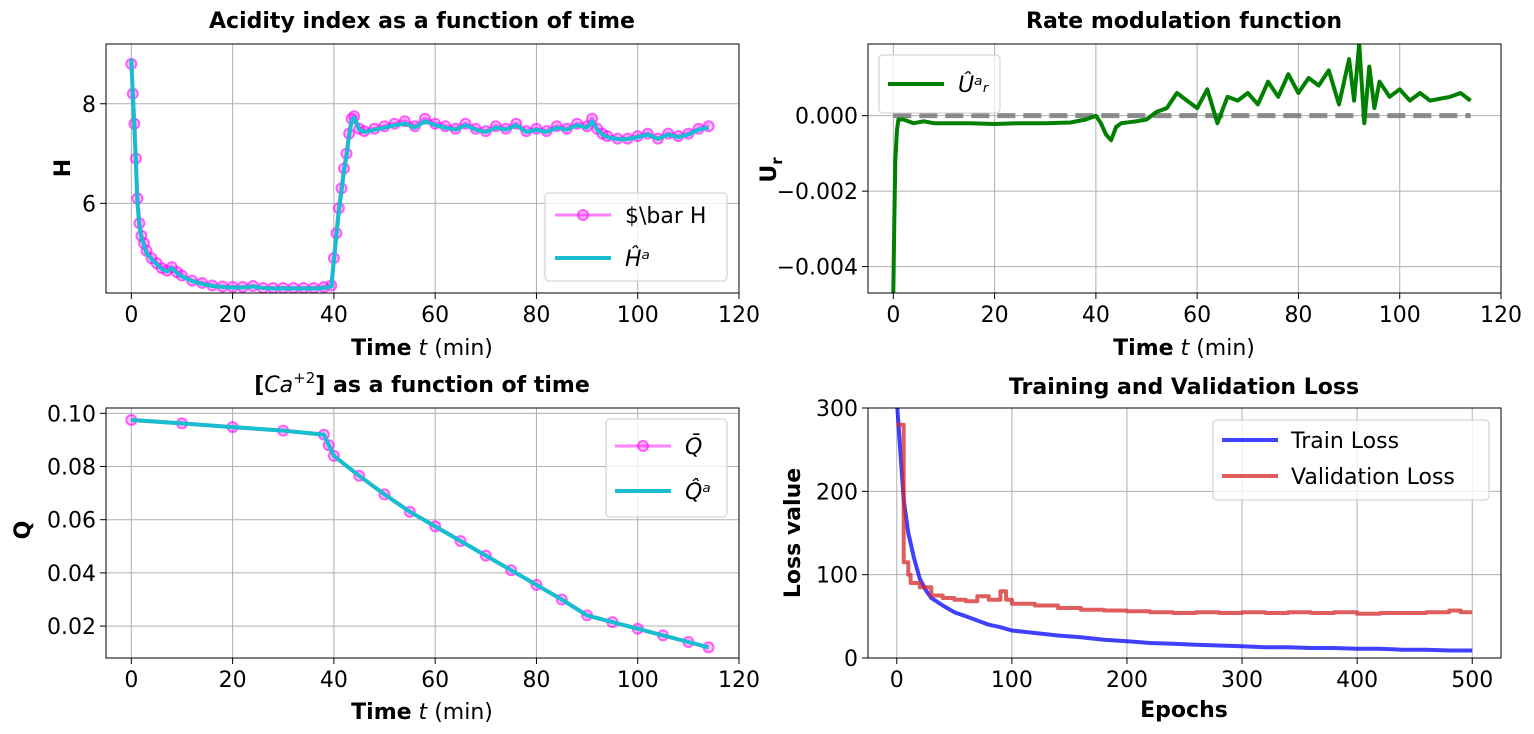 This screenshot has width=1534, height=734. I want to click on legend: Ûᵃᵣ, so click(939, 84).